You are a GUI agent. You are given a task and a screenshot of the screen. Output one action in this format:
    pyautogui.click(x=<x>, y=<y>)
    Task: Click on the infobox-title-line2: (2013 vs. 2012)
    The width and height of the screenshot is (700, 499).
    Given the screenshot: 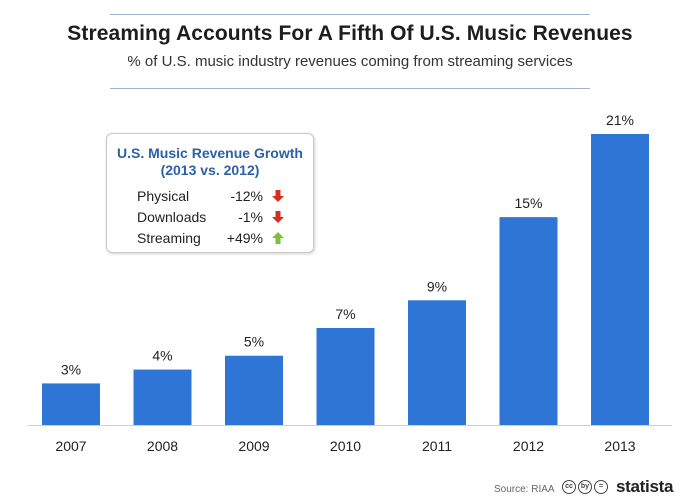 What is the action you would take?
    pyautogui.click(x=210, y=170)
    